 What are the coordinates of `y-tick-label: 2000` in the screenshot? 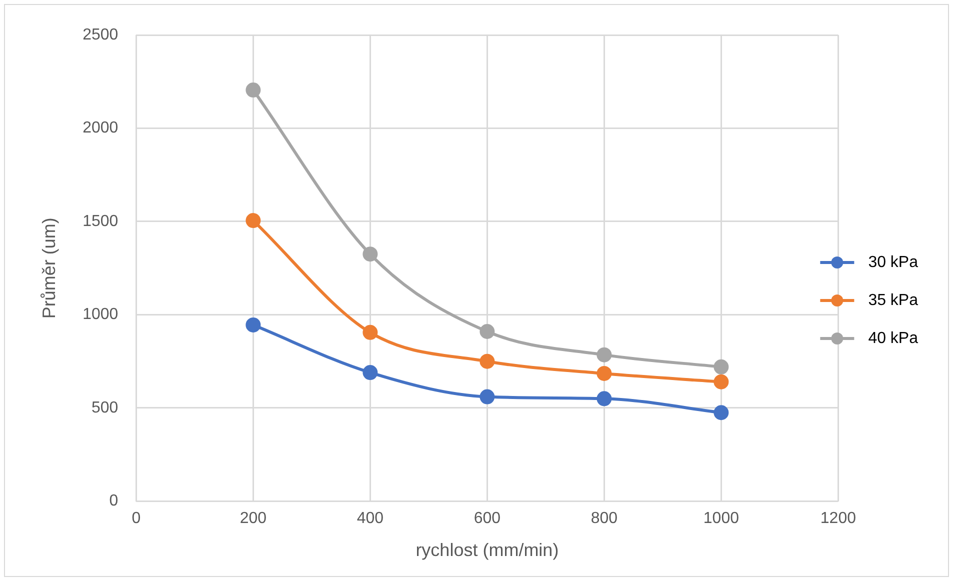 It's located at (100, 128).